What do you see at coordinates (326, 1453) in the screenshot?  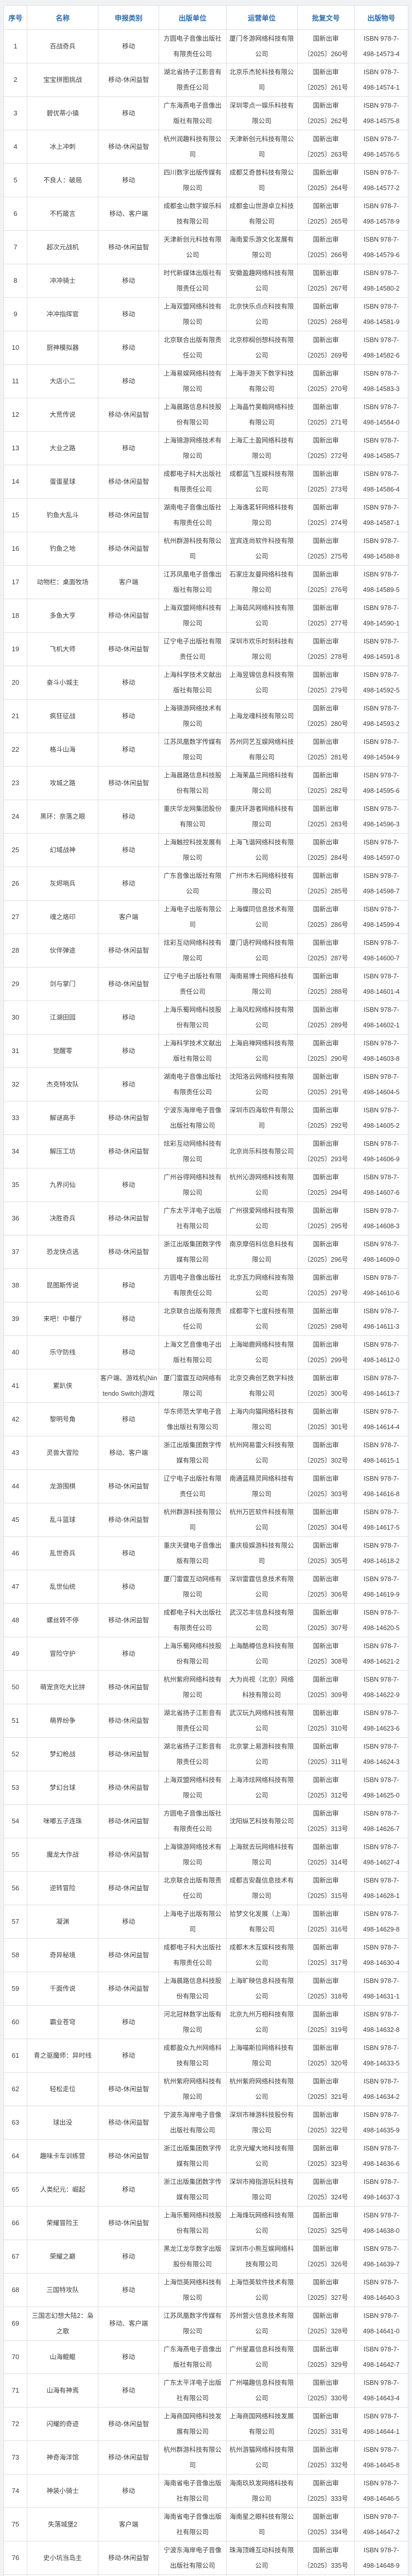 I see `approval-number-cell: 国新出审 〔2025〕302号` at bounding box center [326, 1453].